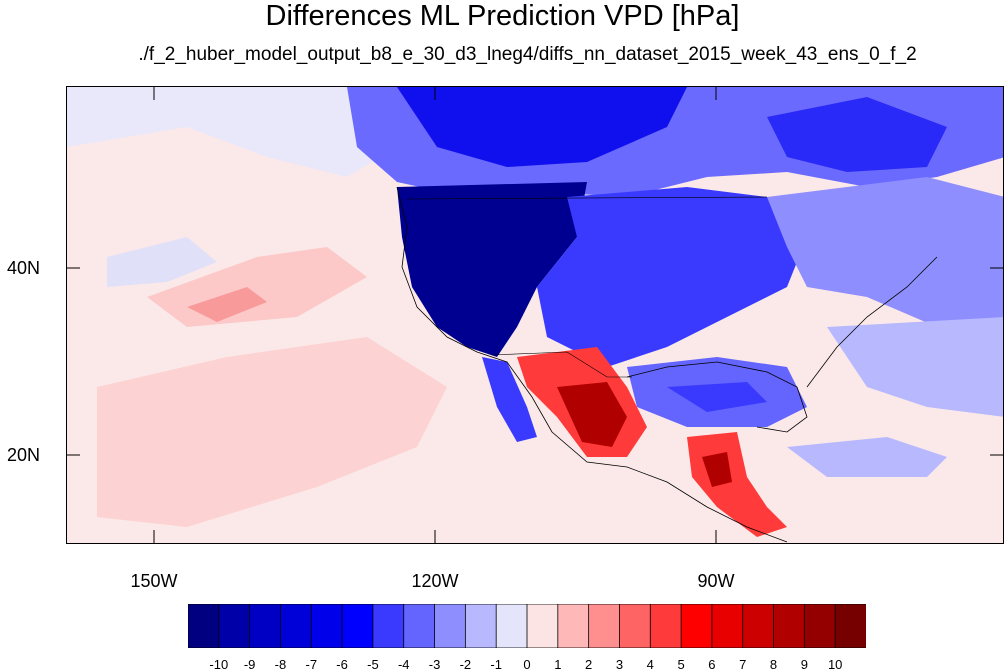 This screenshot has width=1005, height=672. What do you see at coordinates (743, 664) in the screenshot?
I see `colorbar-tick-label: 7` at bounding box center [743, 664].